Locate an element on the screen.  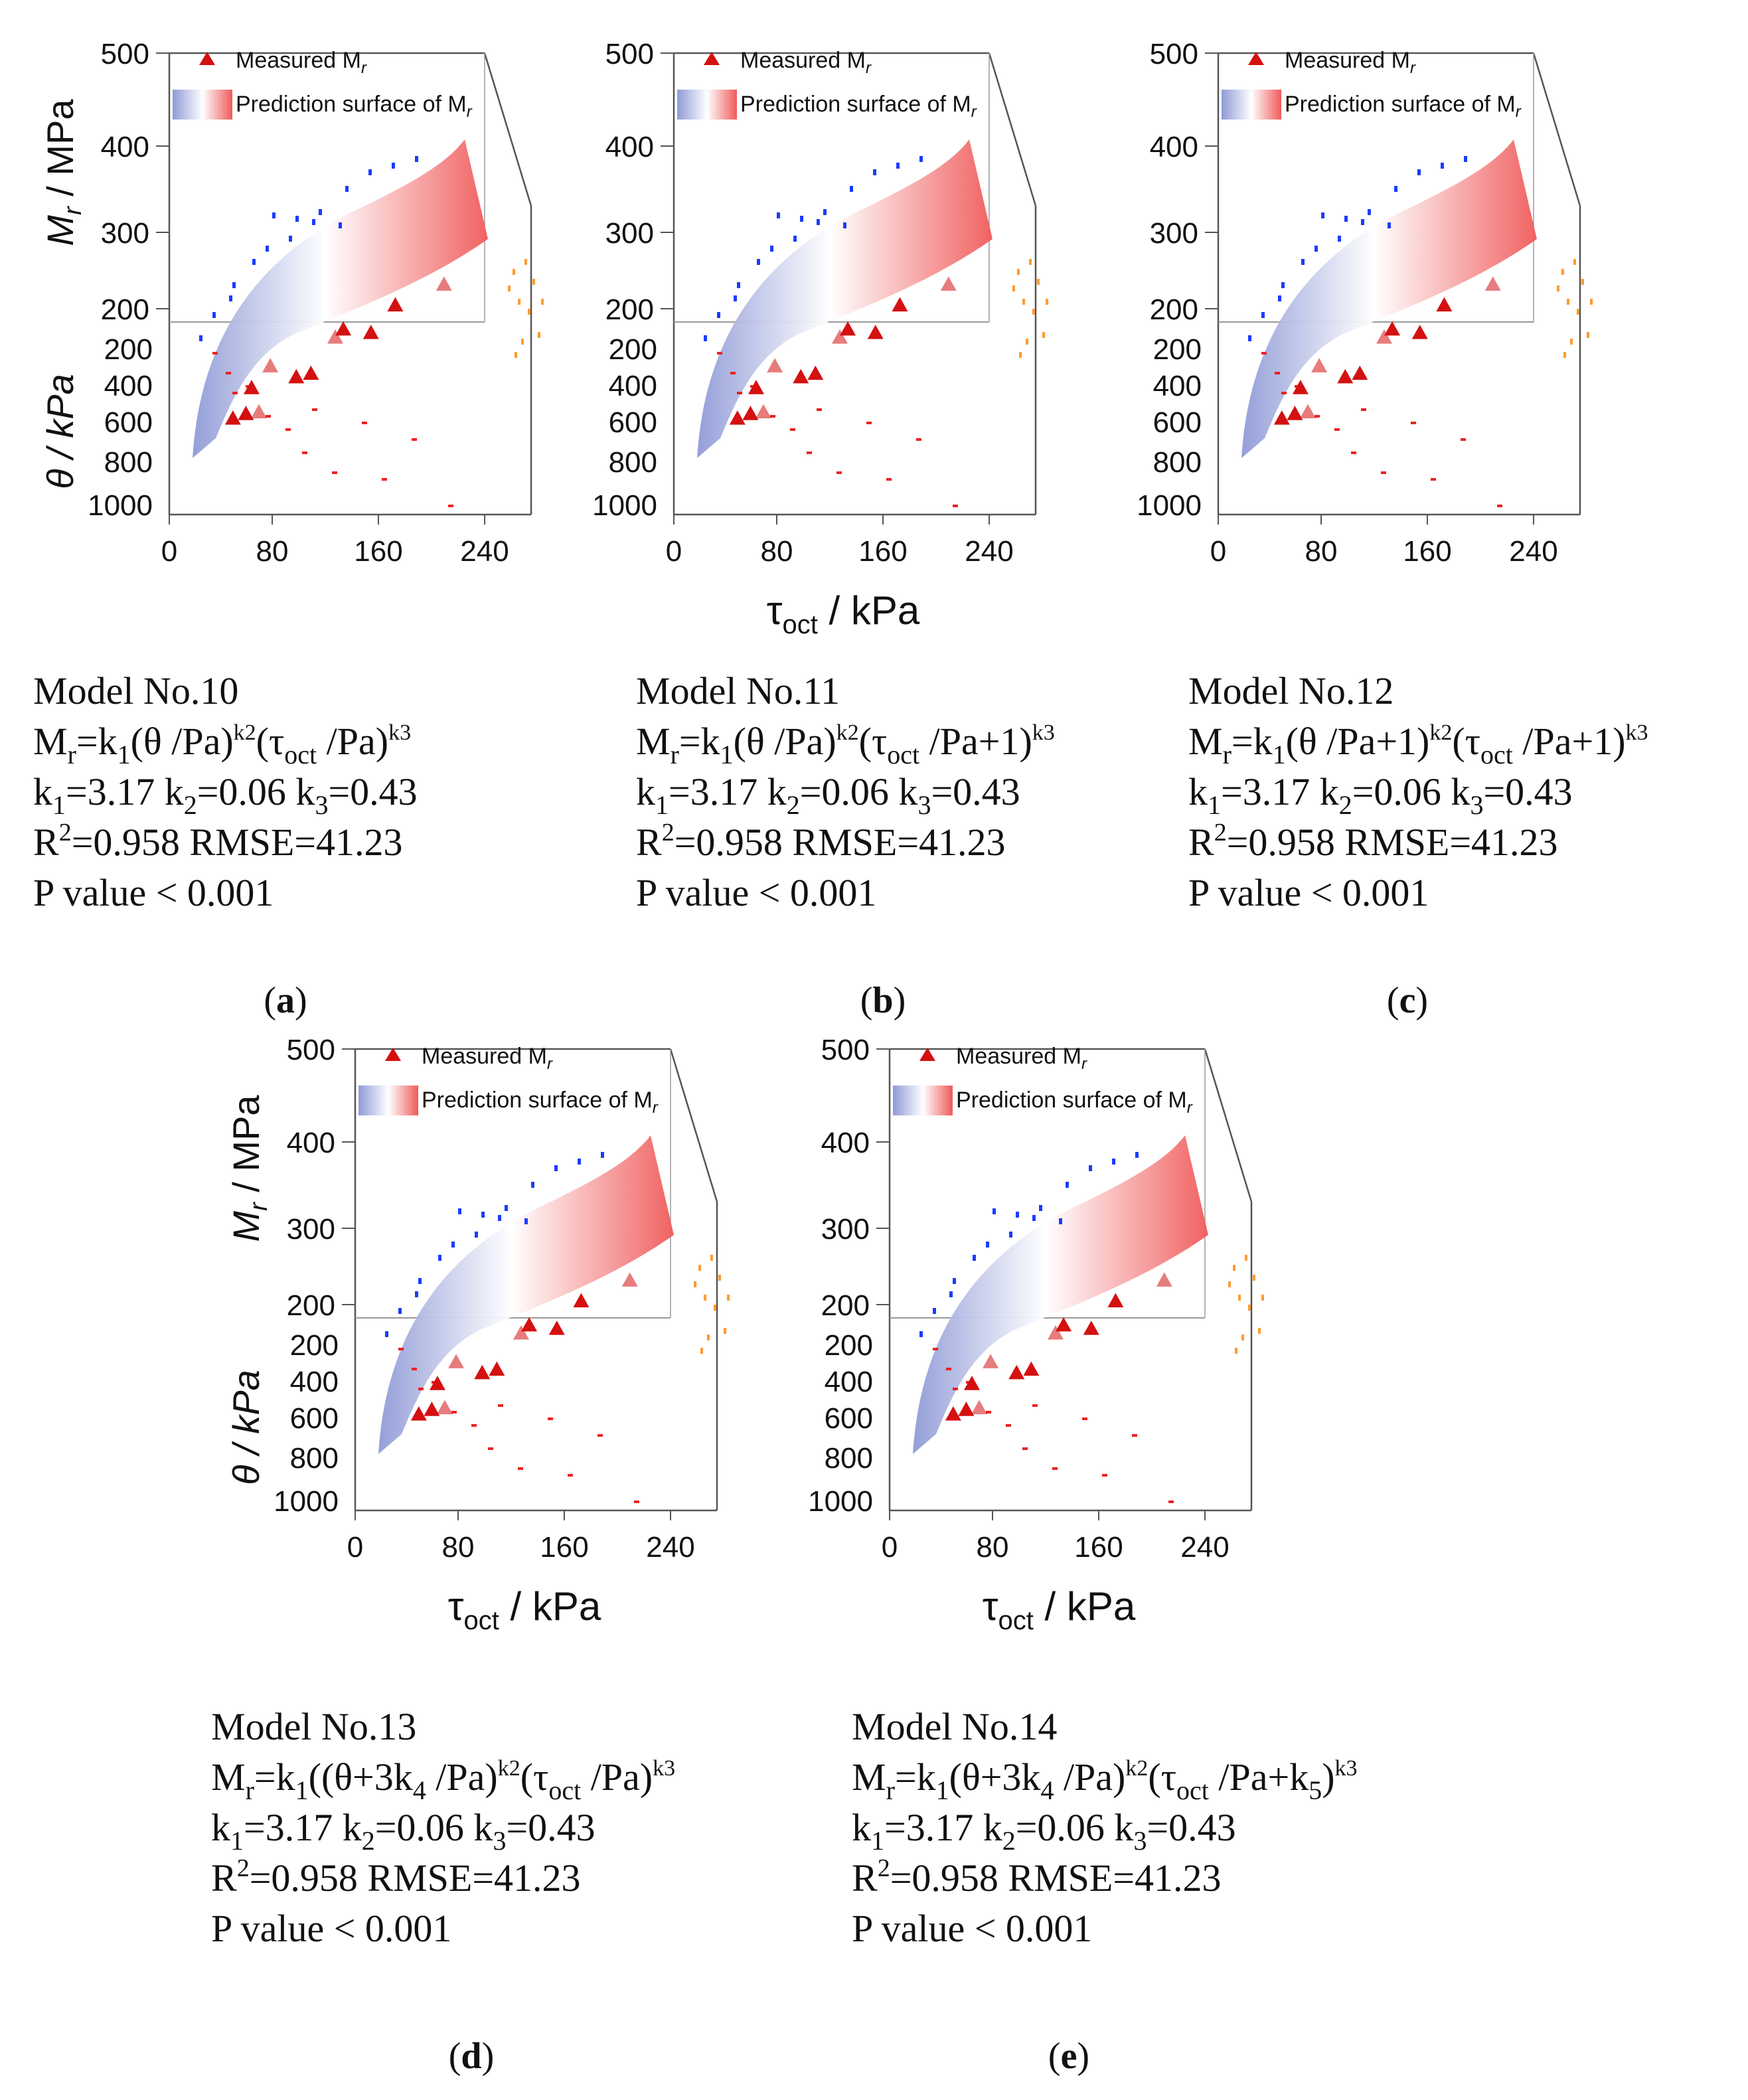
y-axis-title: Mr / MPa is located at coordinates (63, 172).